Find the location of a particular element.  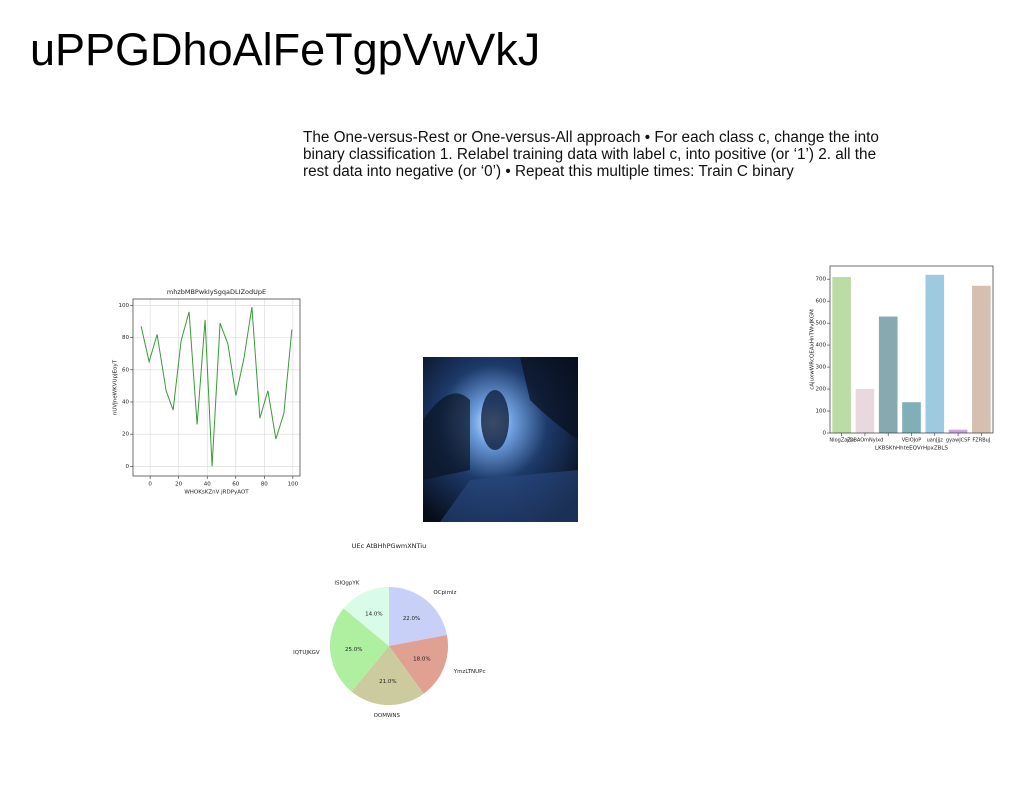

y-tick-label: 80 is located at coordinates (125, 338).